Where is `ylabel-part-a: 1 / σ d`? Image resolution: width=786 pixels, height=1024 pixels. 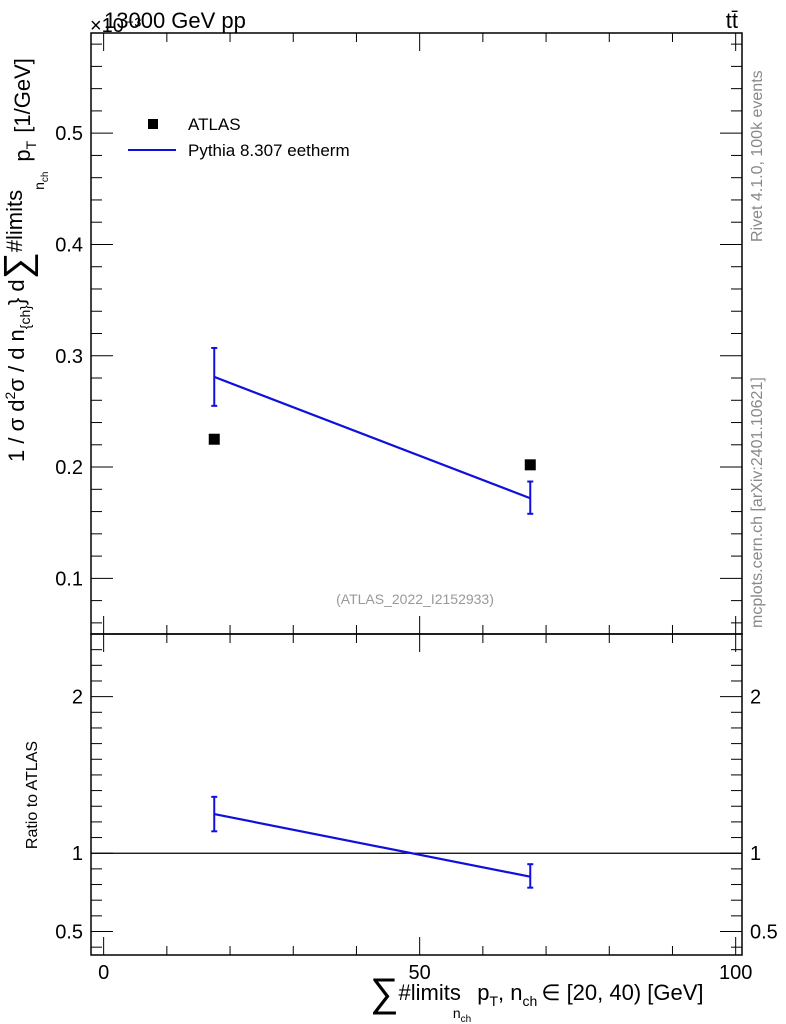 ylabel-part-a: 1 / σ d is located at coordinates (16, 431).